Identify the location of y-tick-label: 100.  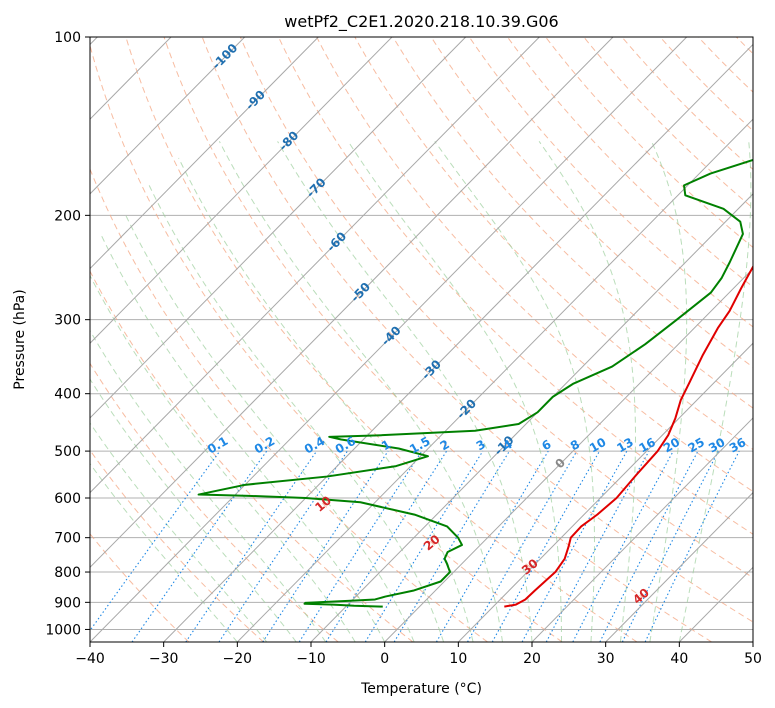
(67, 38).